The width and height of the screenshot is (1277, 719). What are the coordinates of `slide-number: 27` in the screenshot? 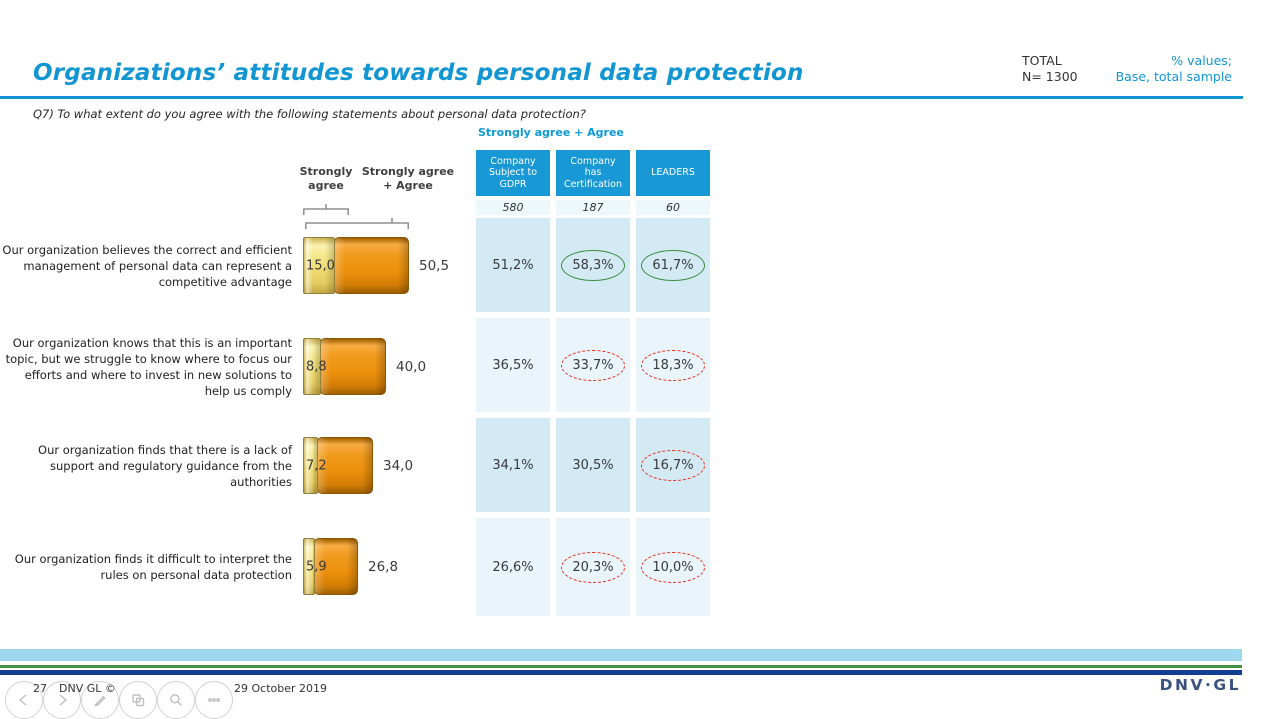 It's located at (40, 688).